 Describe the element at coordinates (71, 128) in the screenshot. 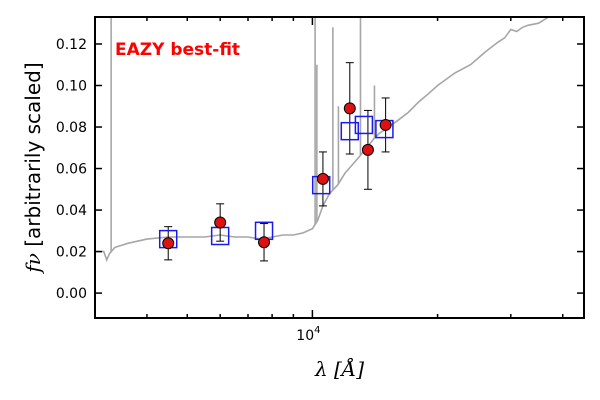

I see `y-tick-label: 0.08` at that location.